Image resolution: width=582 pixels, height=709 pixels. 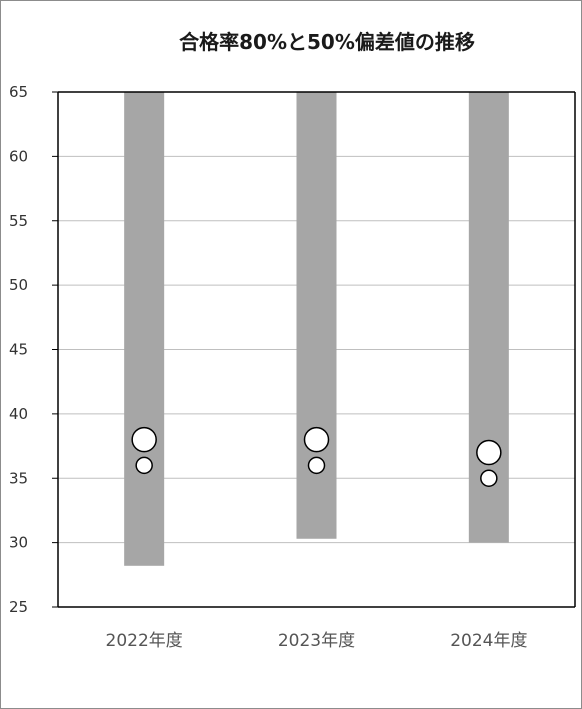 I want to click on y-tick-labels: 25 30 35 40 45 50 55 60 65, so click(x=18, y=349).